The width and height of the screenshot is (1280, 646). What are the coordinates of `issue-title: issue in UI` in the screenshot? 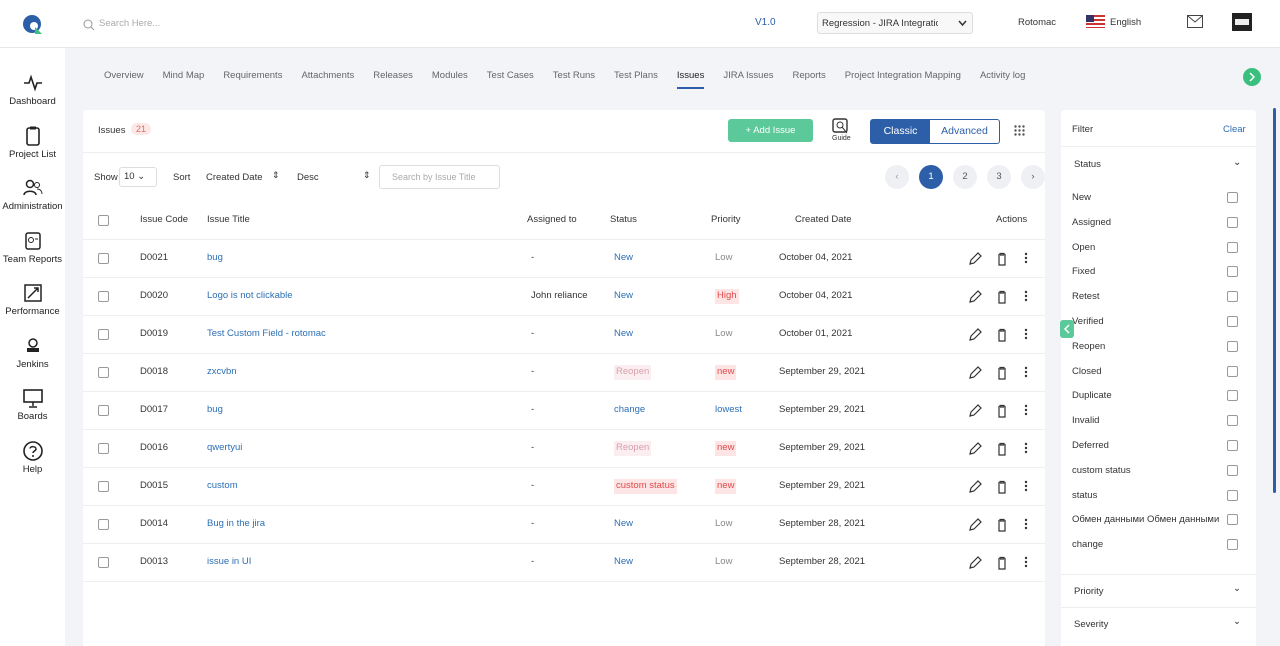 It's located at (229, 562).